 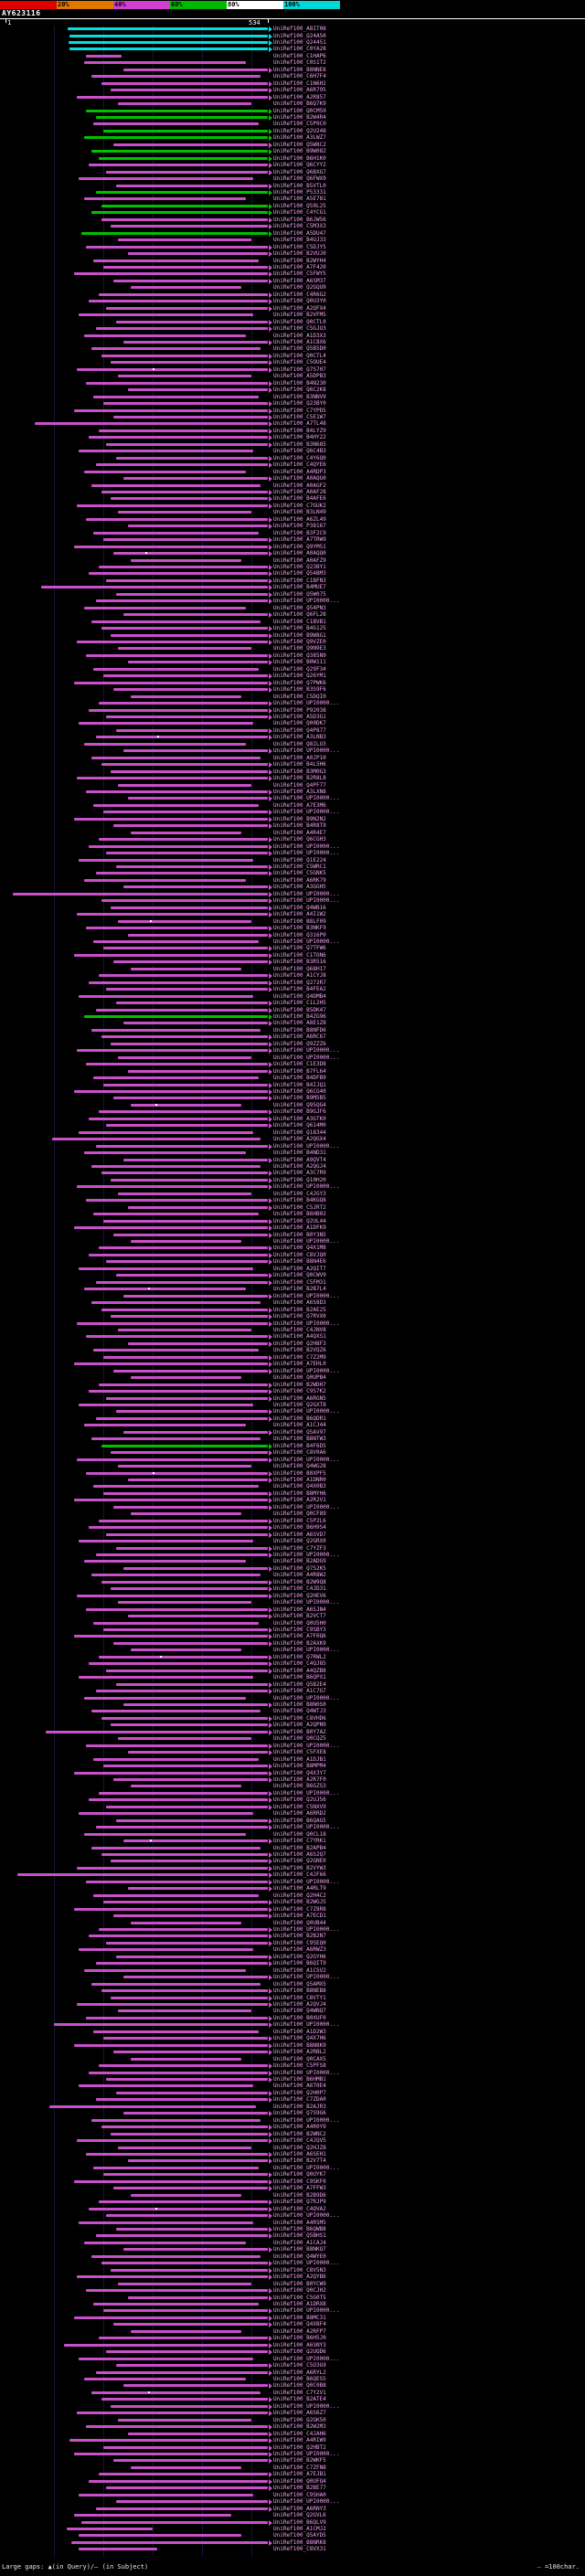 What do you see at coordinates (299, 138) in the screenshot?
I see `hit-label: UniRef100_A3LWZ7` at bounding box center [299, 138].